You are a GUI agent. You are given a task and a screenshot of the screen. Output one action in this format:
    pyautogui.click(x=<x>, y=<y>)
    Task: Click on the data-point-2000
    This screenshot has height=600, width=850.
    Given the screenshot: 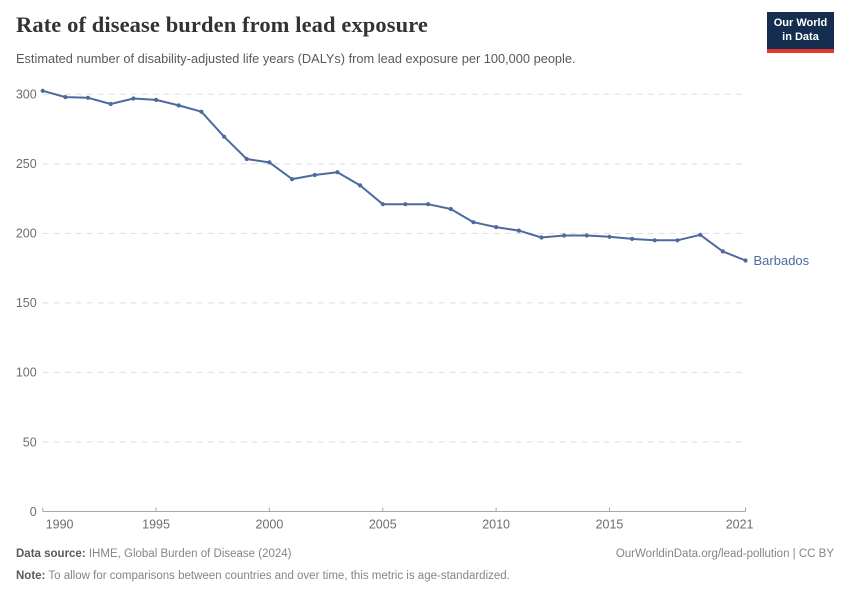 What is the action you would take?
    pyautogui.click(x=269, y=162)
    